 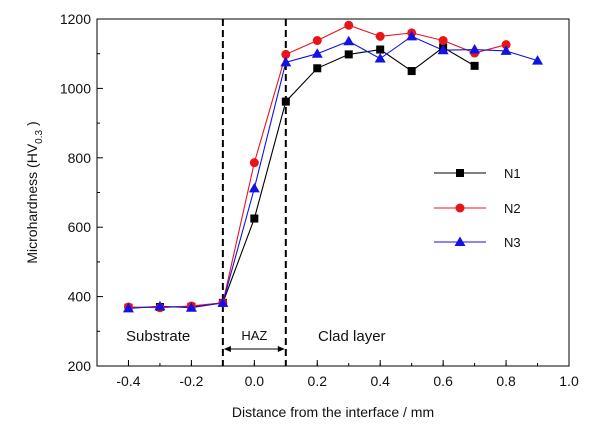 What do you see at coordinates (506, 381) in the screenshot?
I see `x-tick-label: 0.8` at bounding box center [506, 381].